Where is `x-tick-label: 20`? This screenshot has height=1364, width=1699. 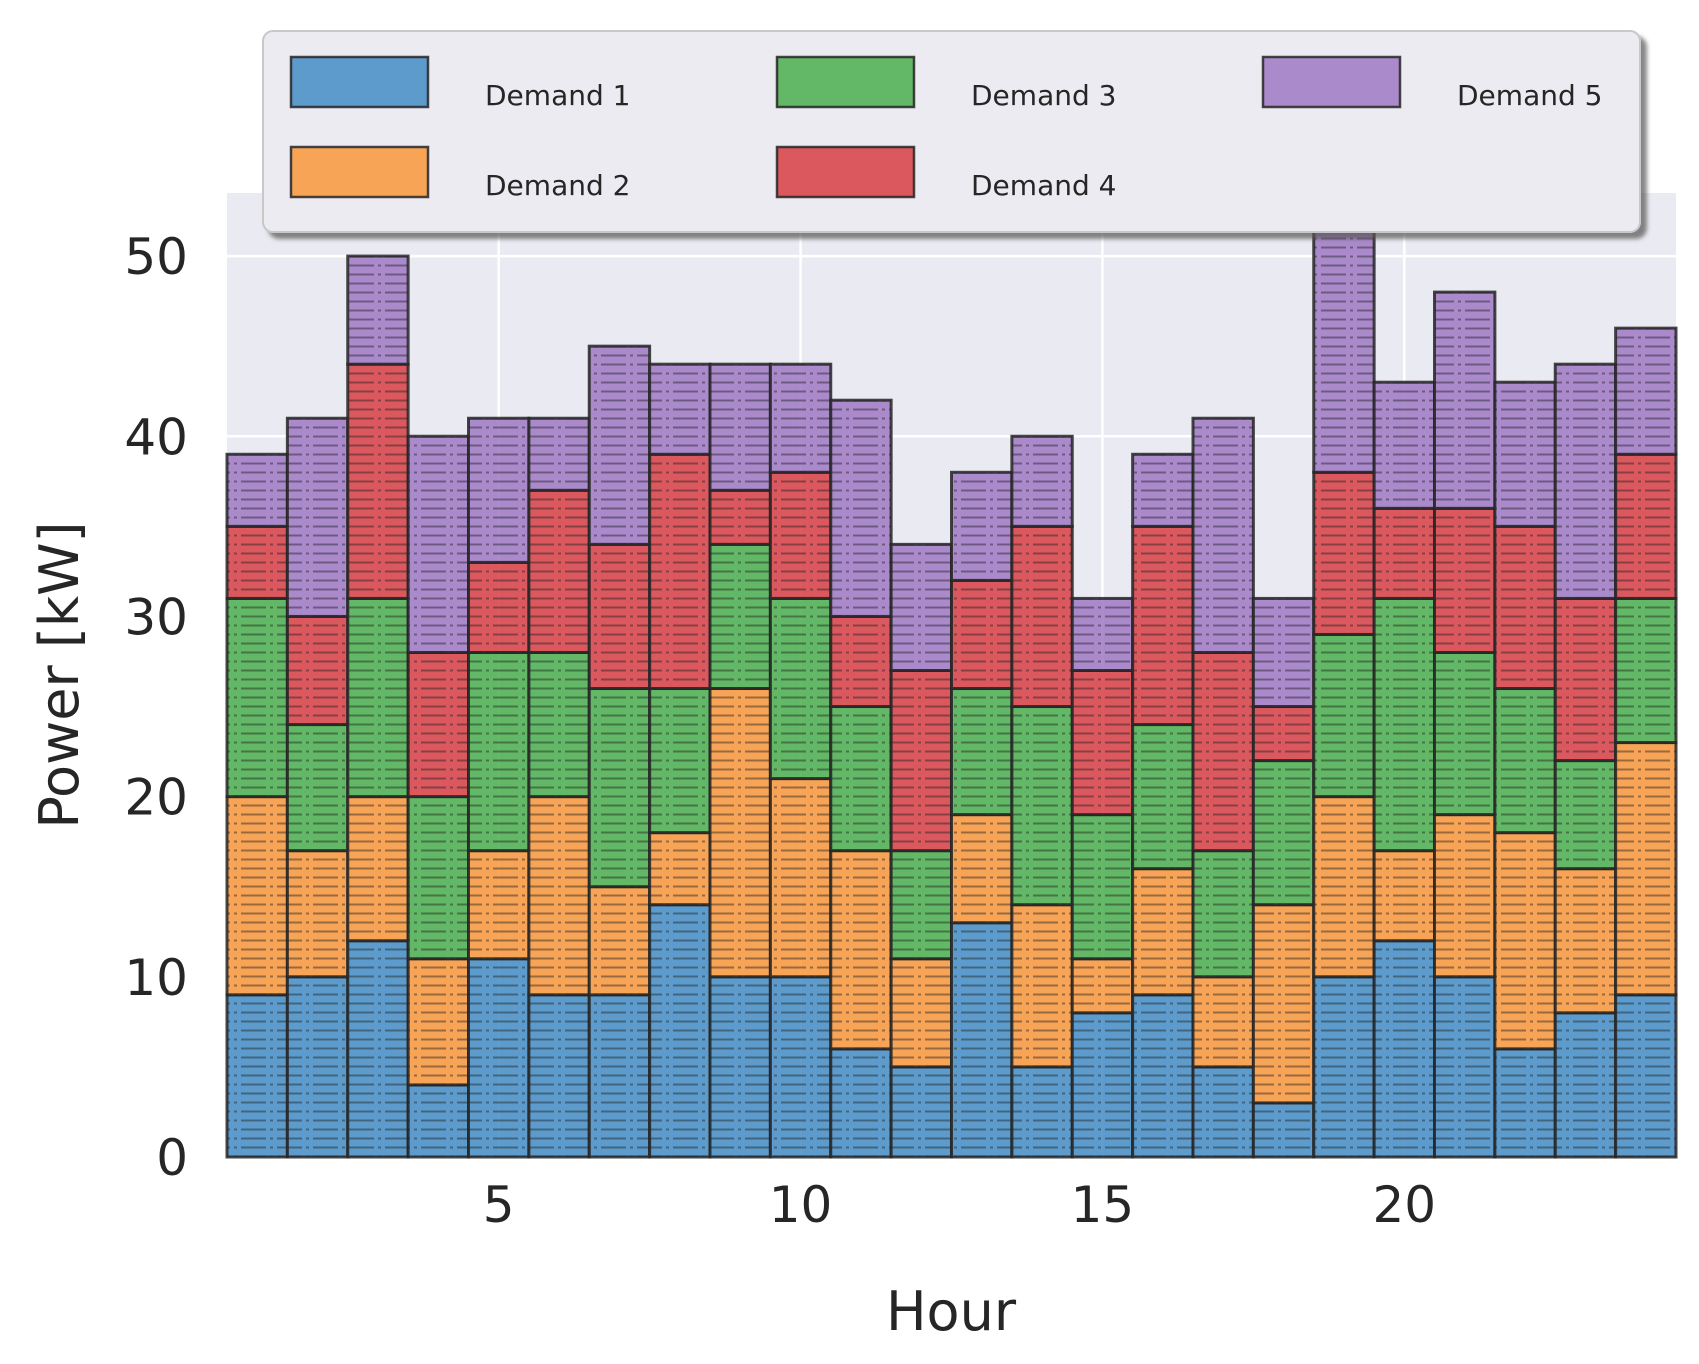
x-tick-label: 20 is located at coordinates (1405, 1205).